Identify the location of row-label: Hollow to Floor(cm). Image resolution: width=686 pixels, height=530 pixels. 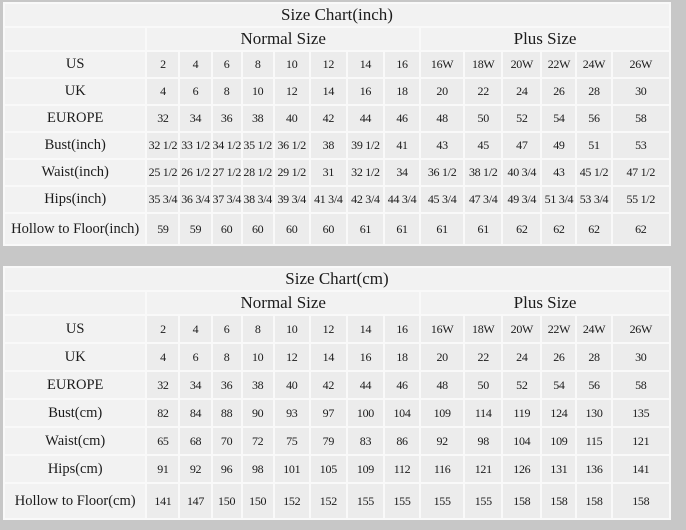
(75, 501).